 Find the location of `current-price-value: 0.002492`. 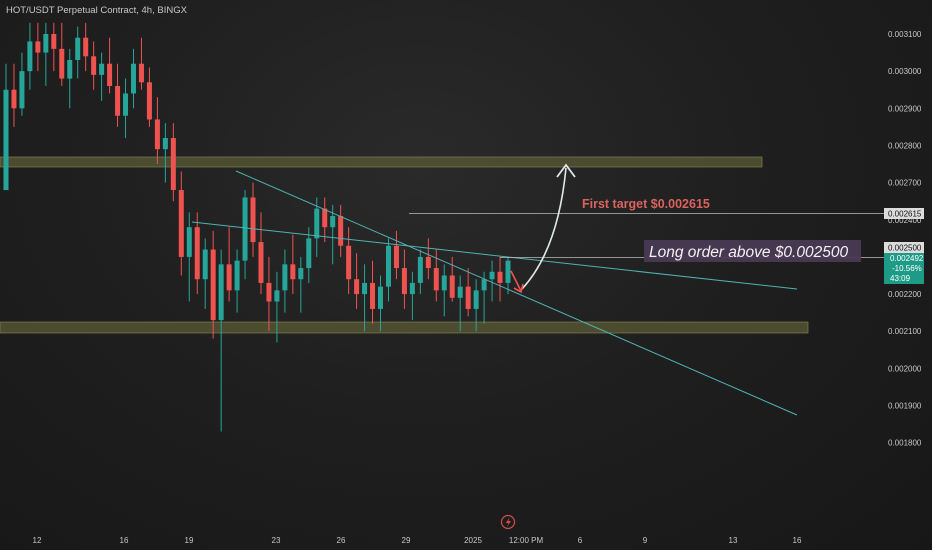

current-price-value: 0.002492 is located at coordinates (907, 258).